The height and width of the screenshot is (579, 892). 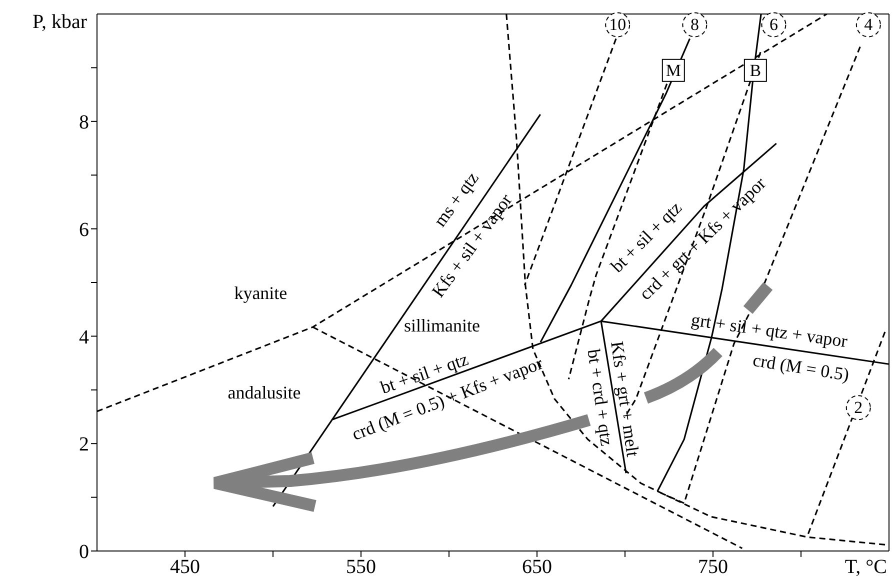 What do you see at coordinates (869, 24) in the screenshot?
I see `annotation: 4` at bounding box center [869, 24].